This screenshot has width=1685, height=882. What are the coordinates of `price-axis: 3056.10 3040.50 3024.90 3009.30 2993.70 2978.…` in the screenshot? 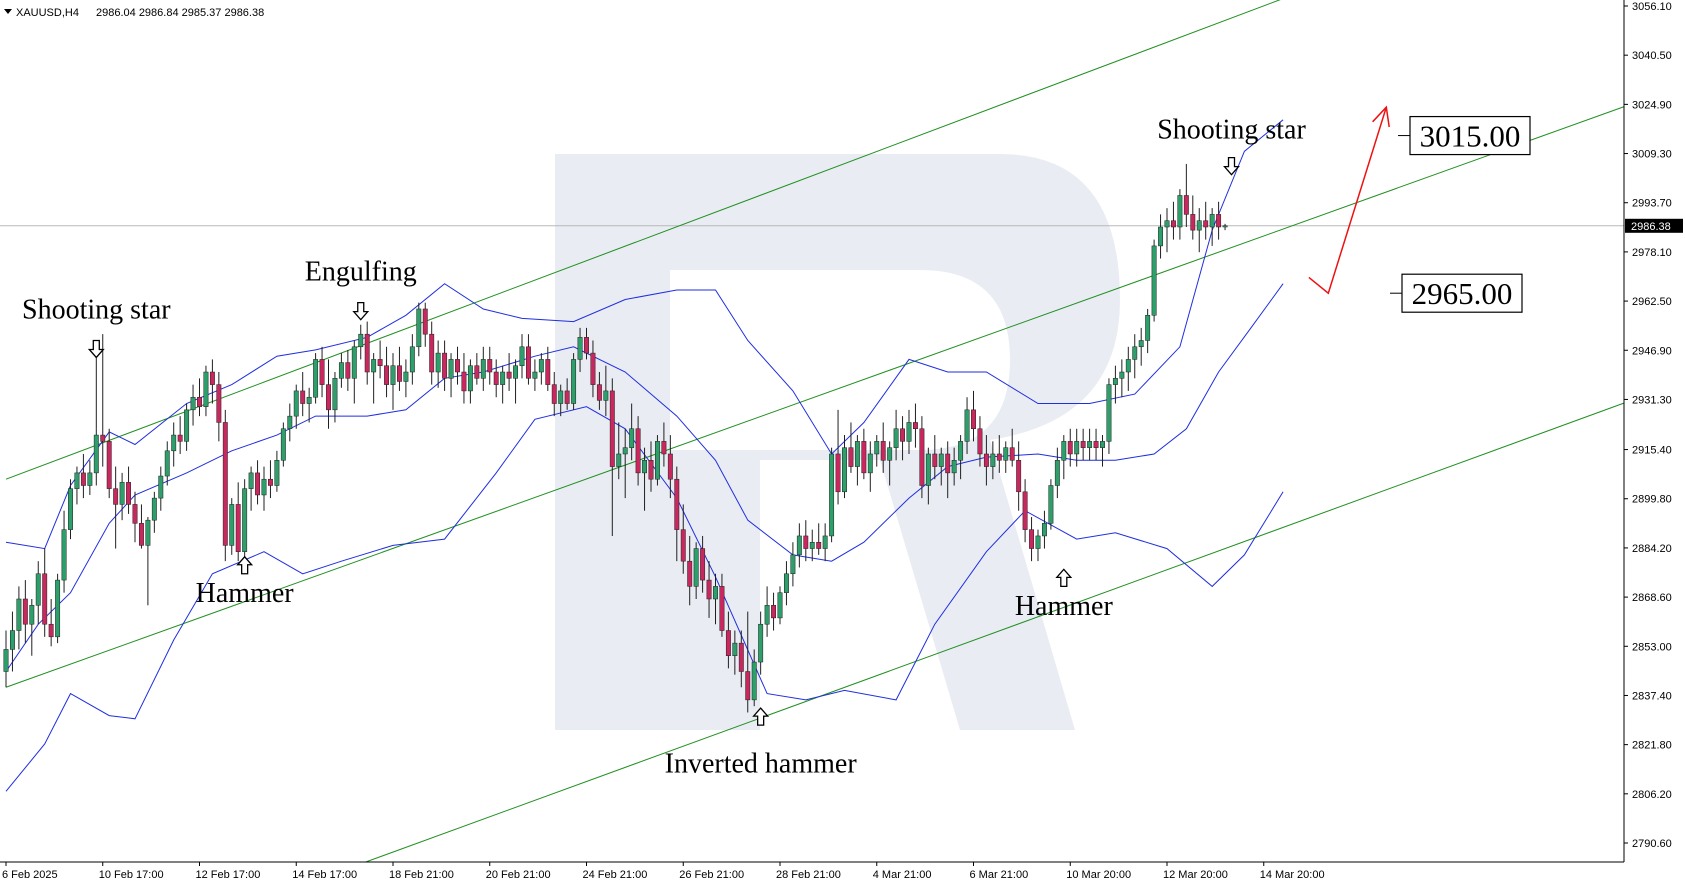 It's located at (1653, 425).